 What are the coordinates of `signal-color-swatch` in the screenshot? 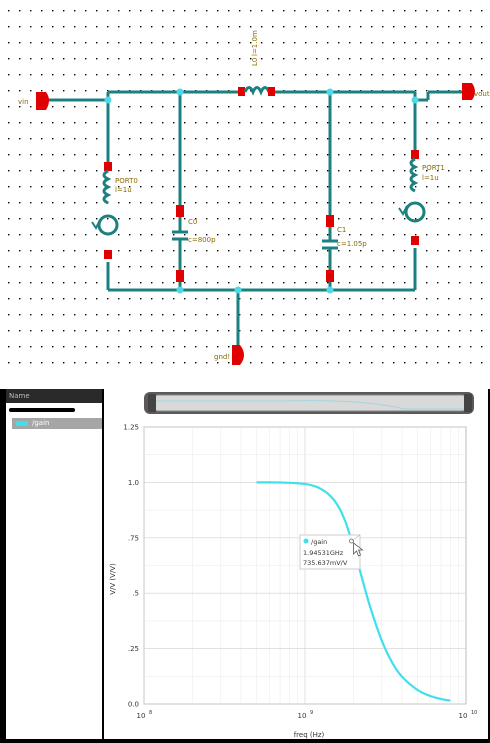 It's located at (22, 423).